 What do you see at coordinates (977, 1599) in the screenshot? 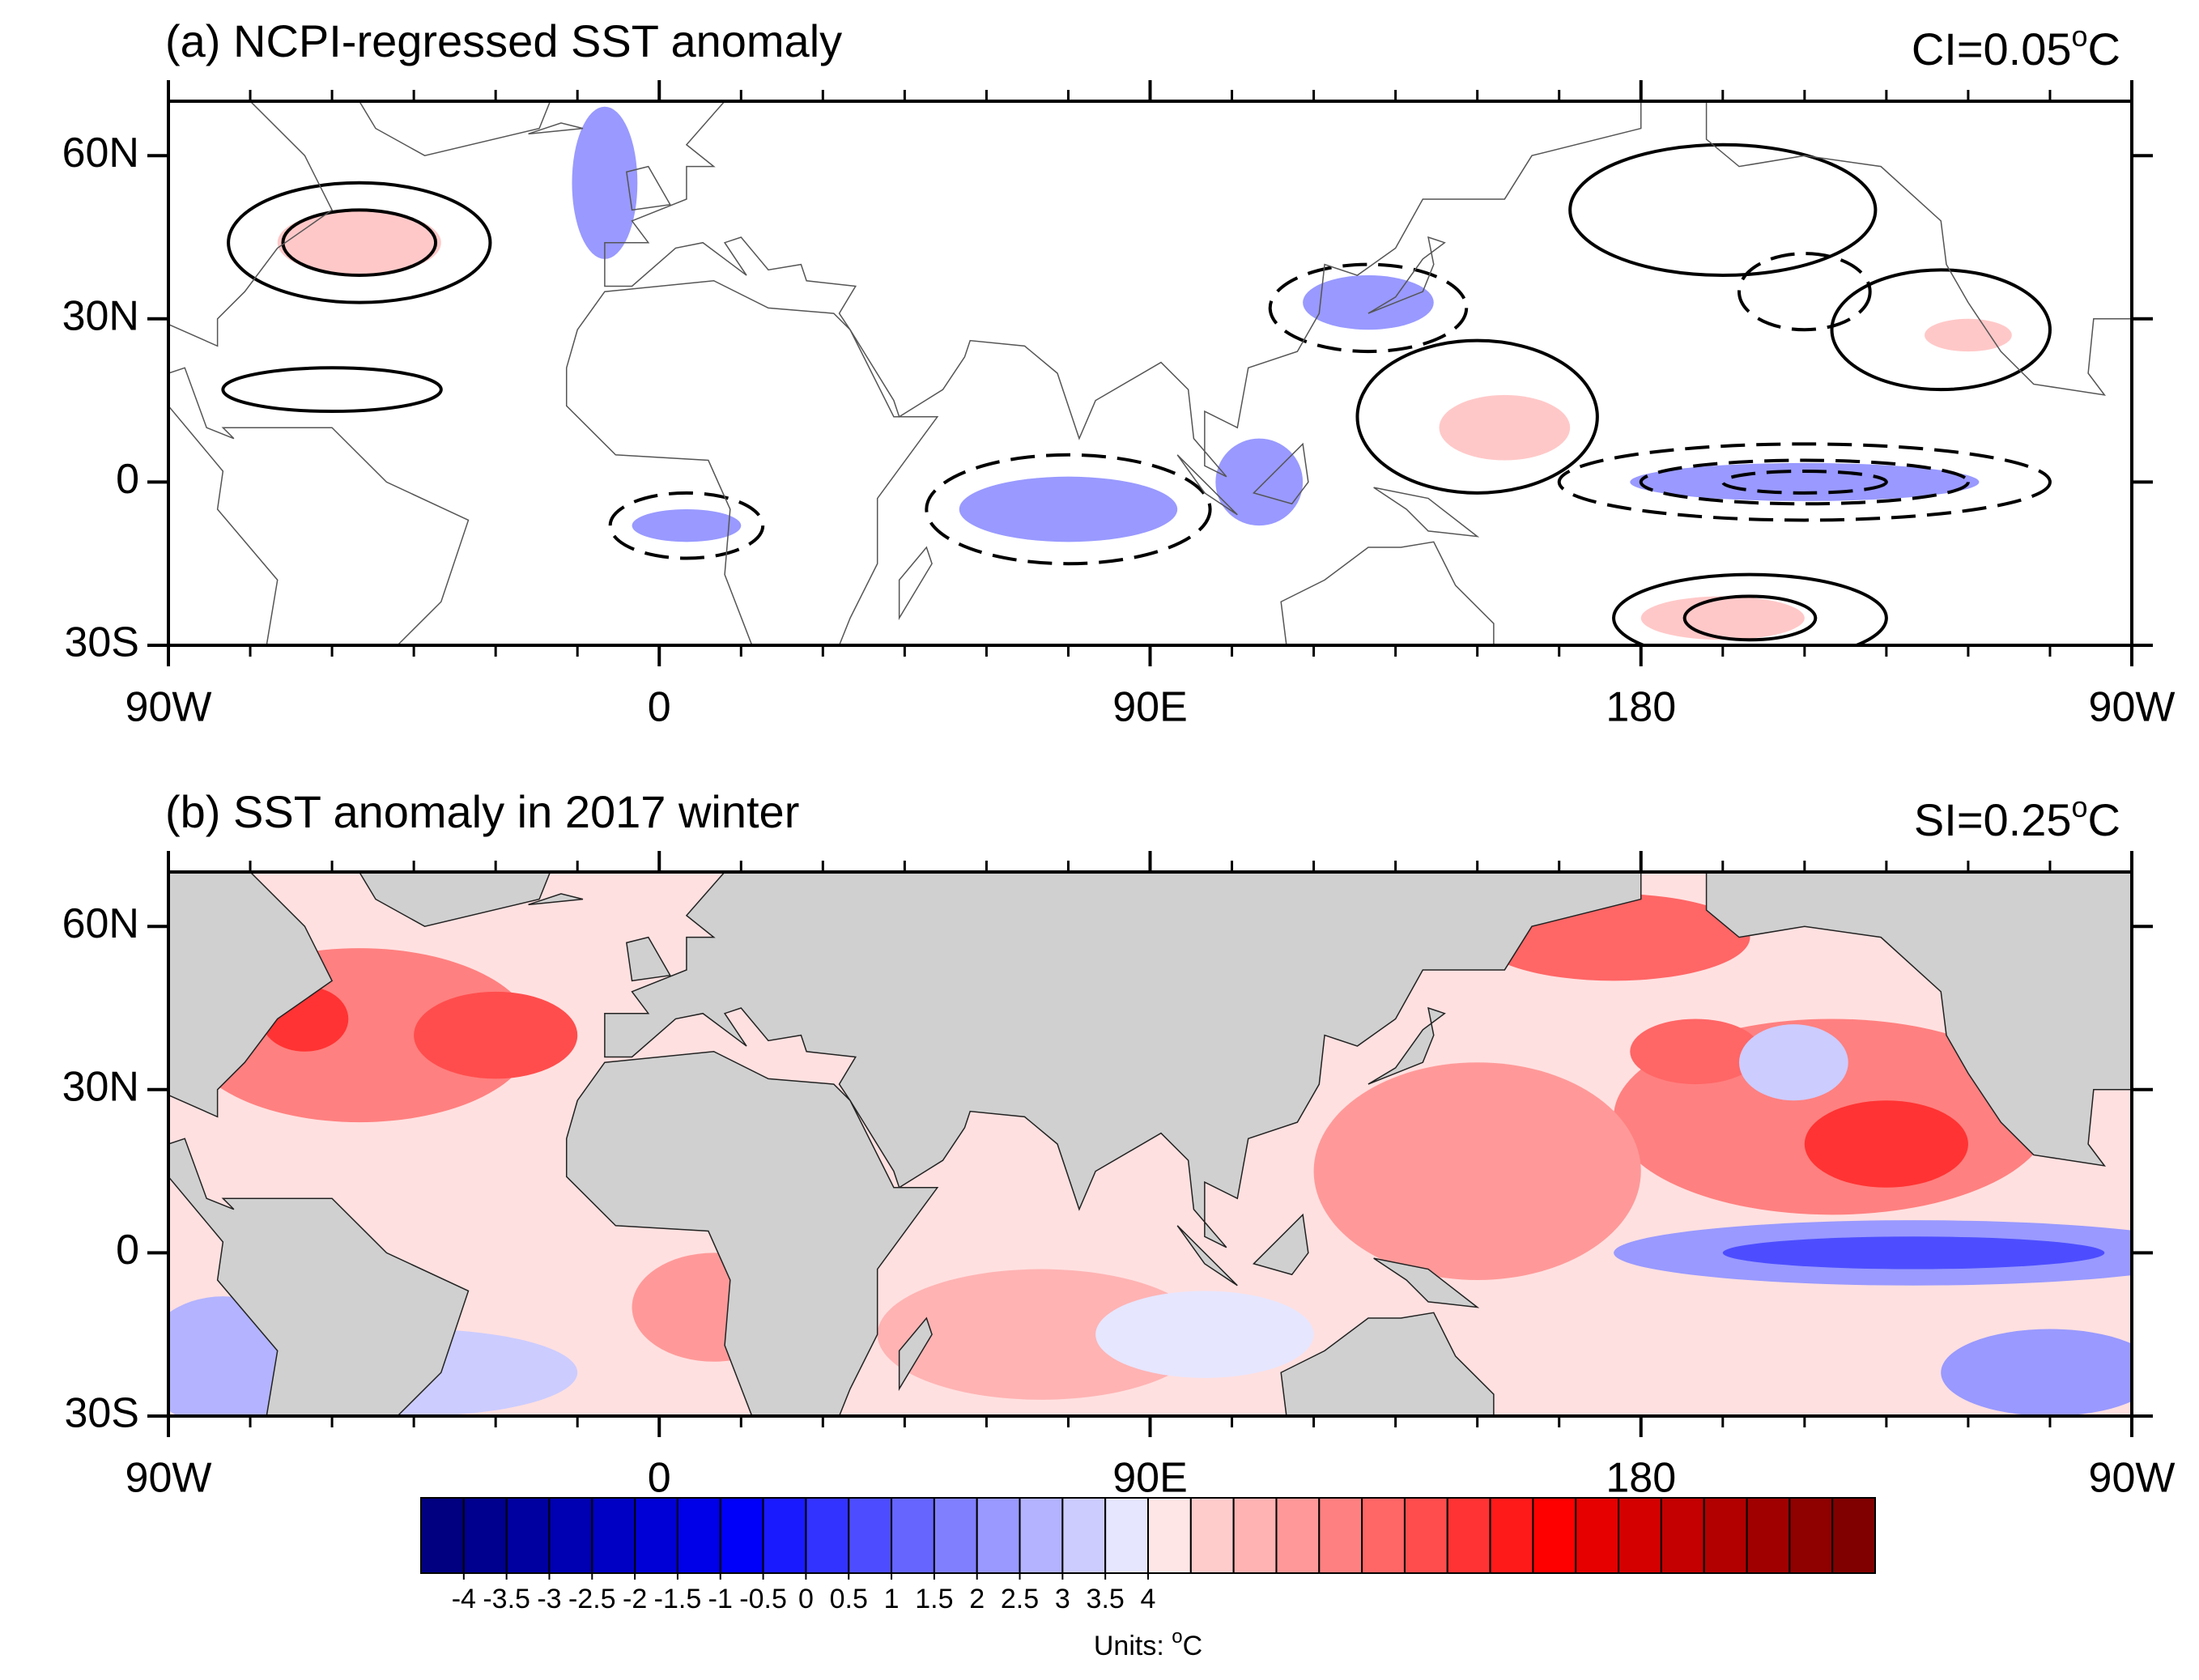
I see `colorbar-label: 2` at bounding box center [977, 1599].